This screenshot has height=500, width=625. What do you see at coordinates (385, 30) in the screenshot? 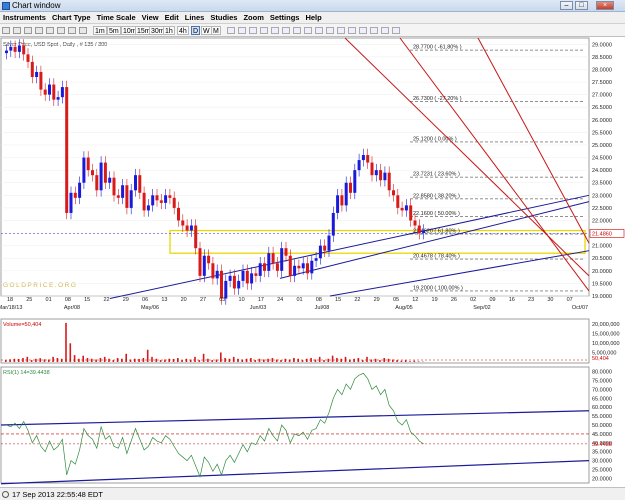
I see `print2-icon` at bounding box center [385, 30].